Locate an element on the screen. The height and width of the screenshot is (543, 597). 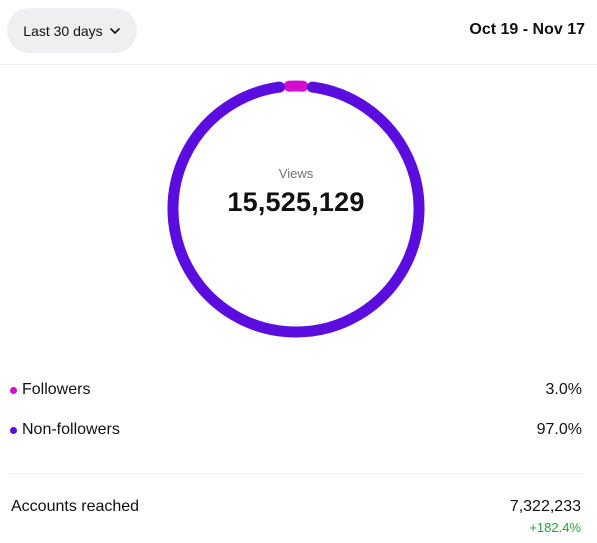
legend-item-followers: Followers 3.0% is located at coordinates (296, 390).